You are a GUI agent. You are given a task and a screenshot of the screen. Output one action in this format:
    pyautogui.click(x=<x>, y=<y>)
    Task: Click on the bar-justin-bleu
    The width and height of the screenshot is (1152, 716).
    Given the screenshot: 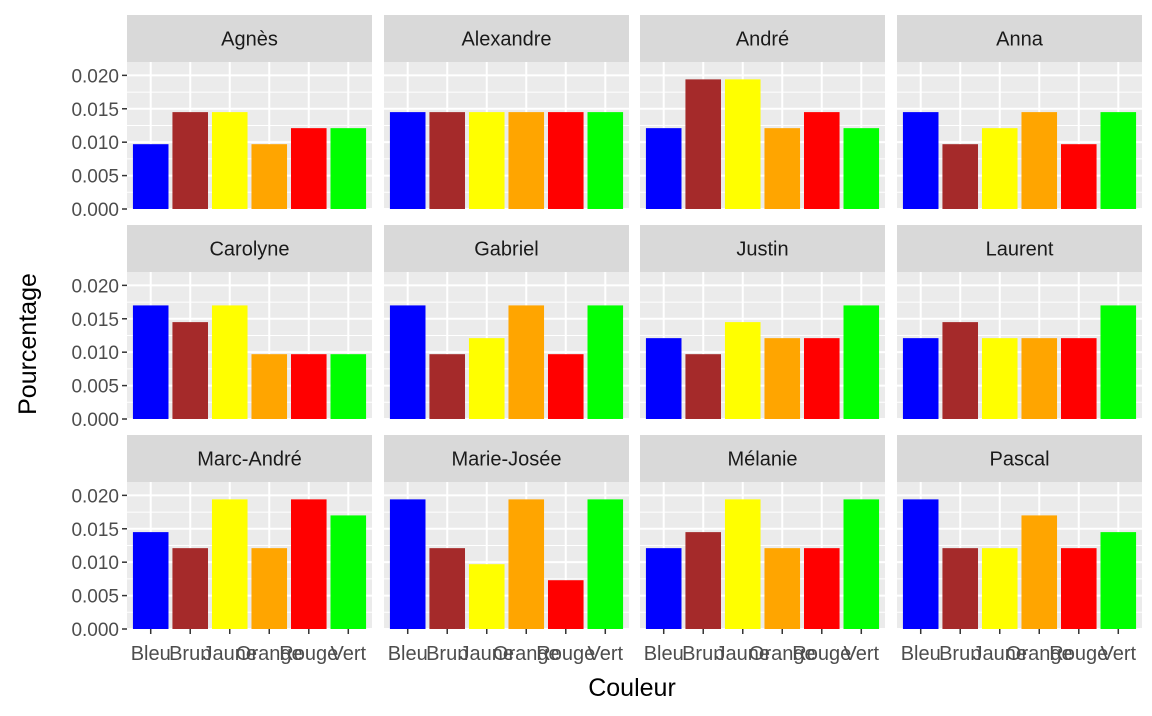 What is the action you would take?
    pyautogui.click(x=663, y=378)
    